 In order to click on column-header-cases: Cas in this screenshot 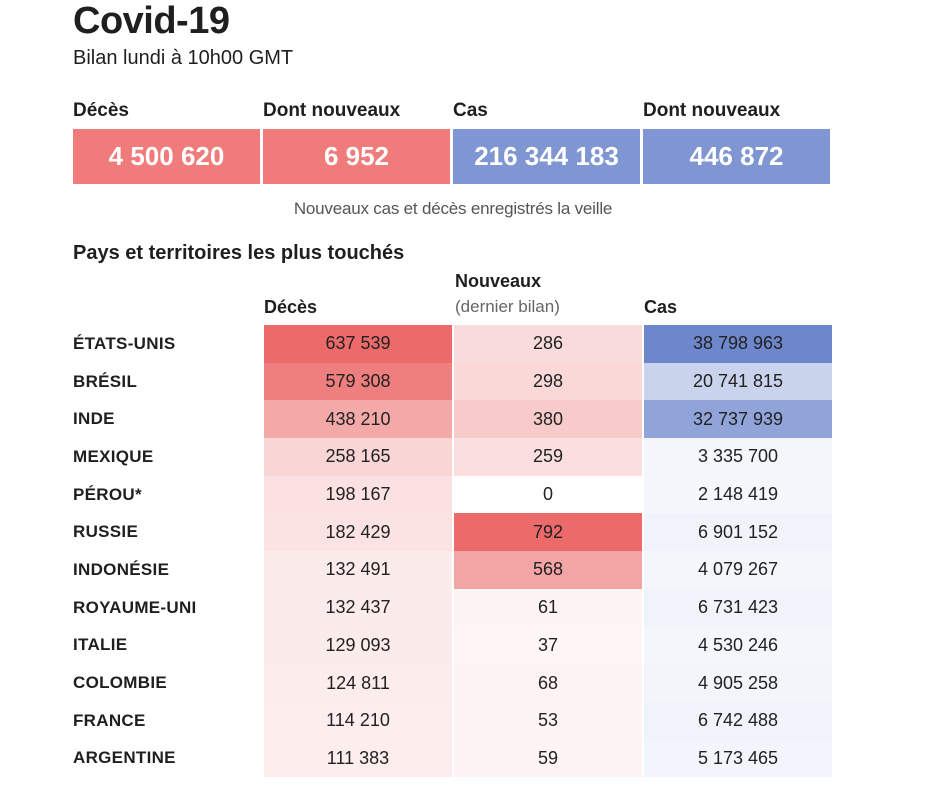, I will do `click(661, 307)`.